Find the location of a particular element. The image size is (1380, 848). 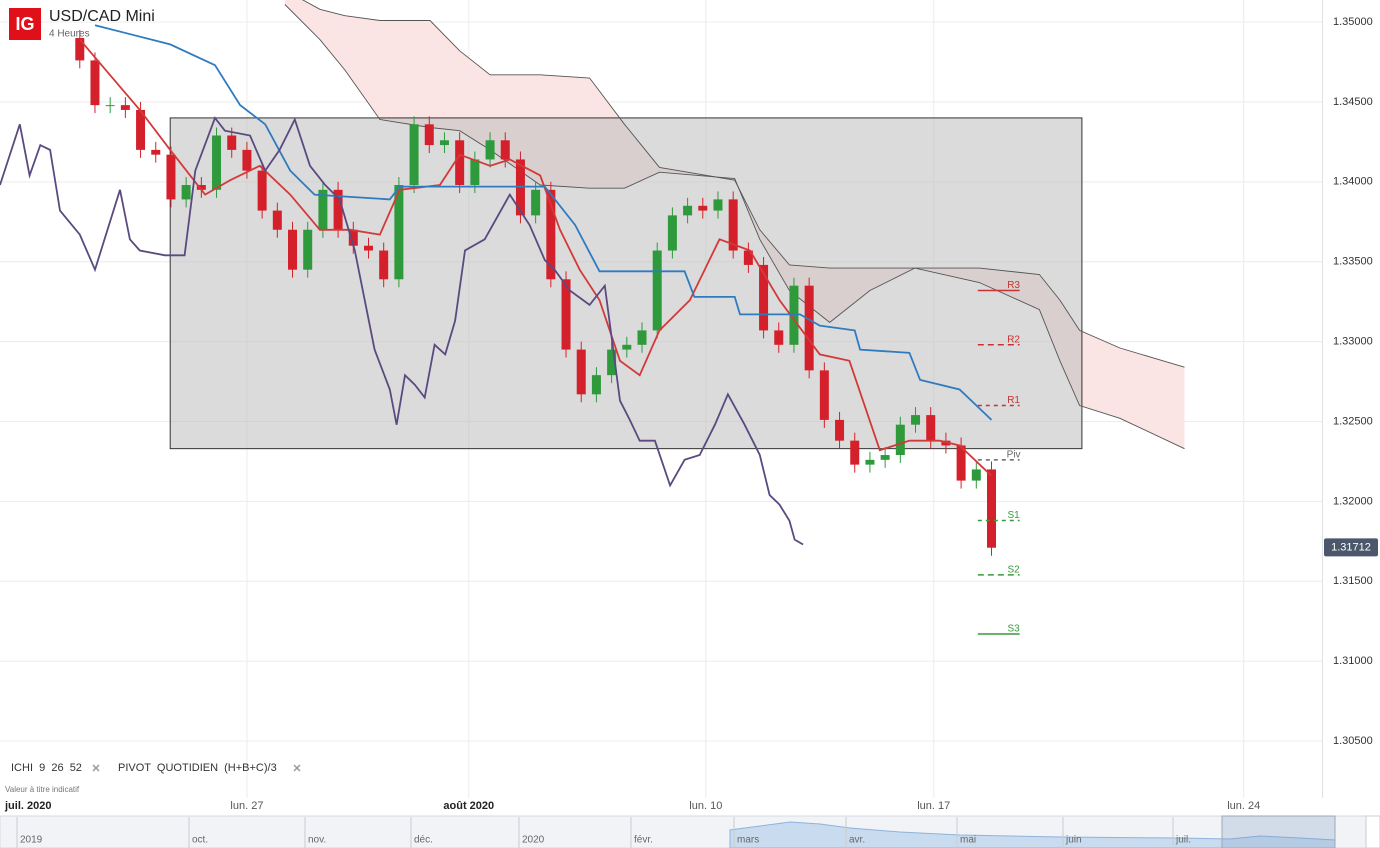

pivot-label: S3 is located at coordinates (1013, 629).